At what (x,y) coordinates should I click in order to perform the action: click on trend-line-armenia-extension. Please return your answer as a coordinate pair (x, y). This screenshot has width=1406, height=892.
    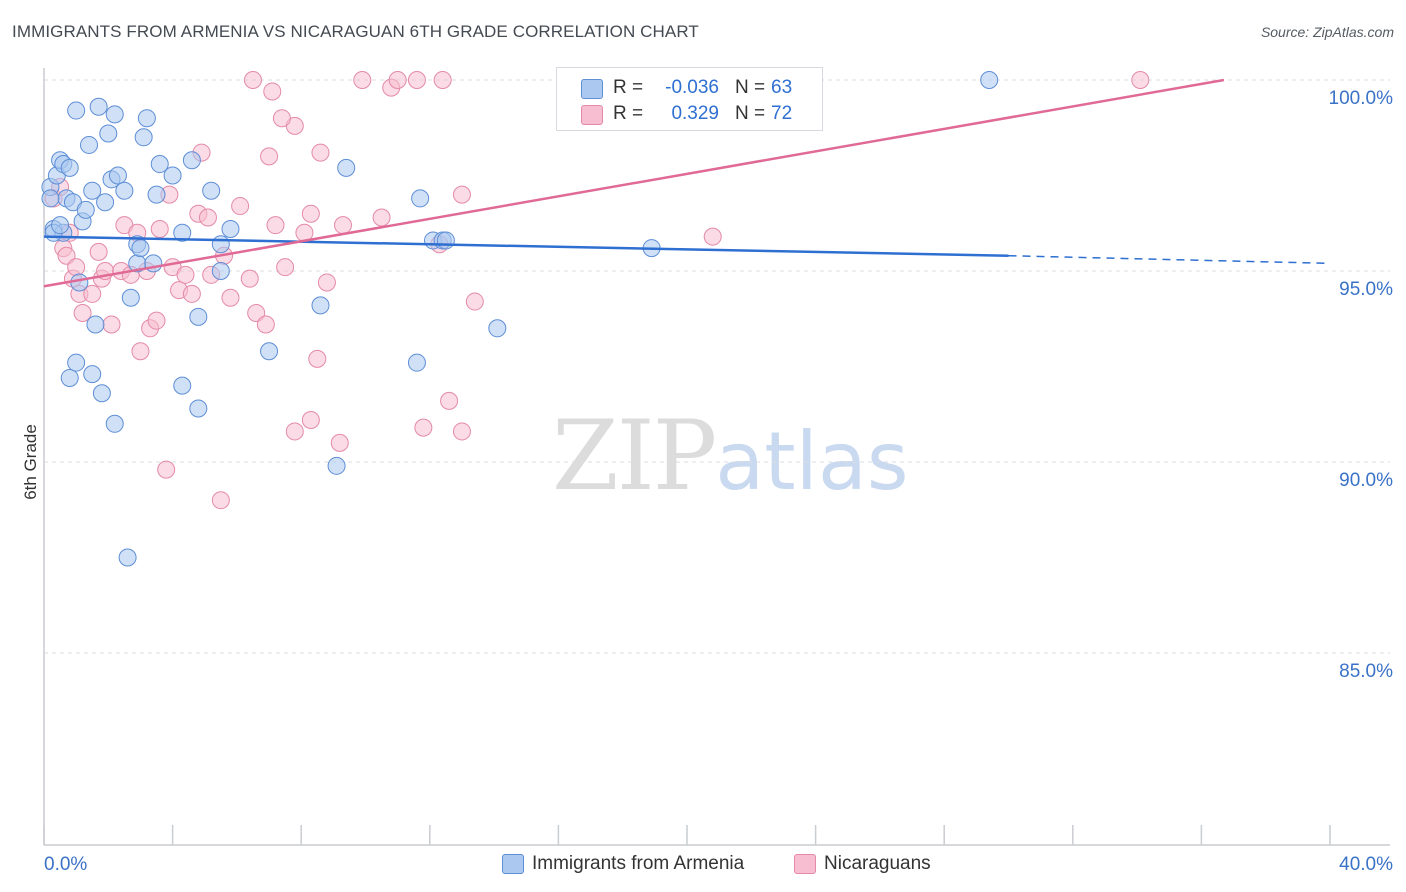
    Looking at the image, I should click on (1169, 259).